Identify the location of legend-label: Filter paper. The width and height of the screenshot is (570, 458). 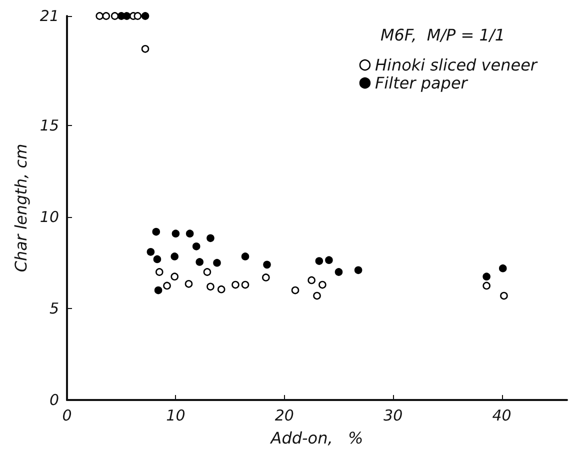
(421, 83).